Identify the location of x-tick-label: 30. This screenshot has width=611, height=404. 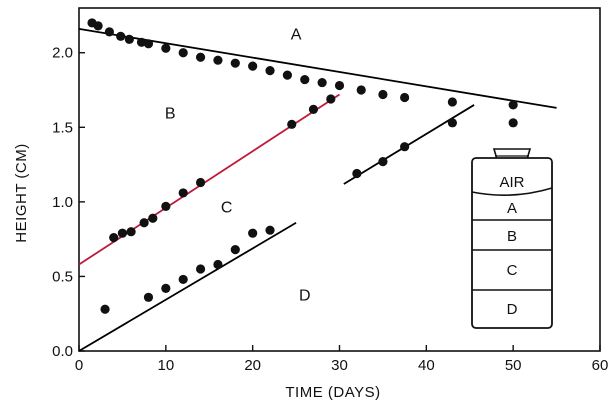
(339, 365).